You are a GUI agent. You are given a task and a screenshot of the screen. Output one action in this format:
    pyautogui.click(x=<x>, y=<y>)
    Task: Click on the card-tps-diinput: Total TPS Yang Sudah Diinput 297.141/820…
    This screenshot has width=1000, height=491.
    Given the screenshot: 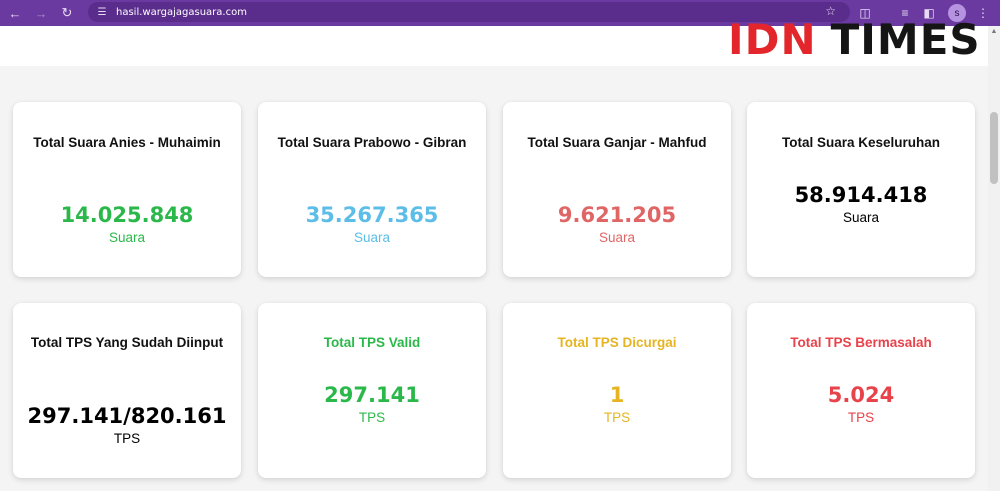 What is the action you would take?
    pyautogui.click(x=127, y=390)
    